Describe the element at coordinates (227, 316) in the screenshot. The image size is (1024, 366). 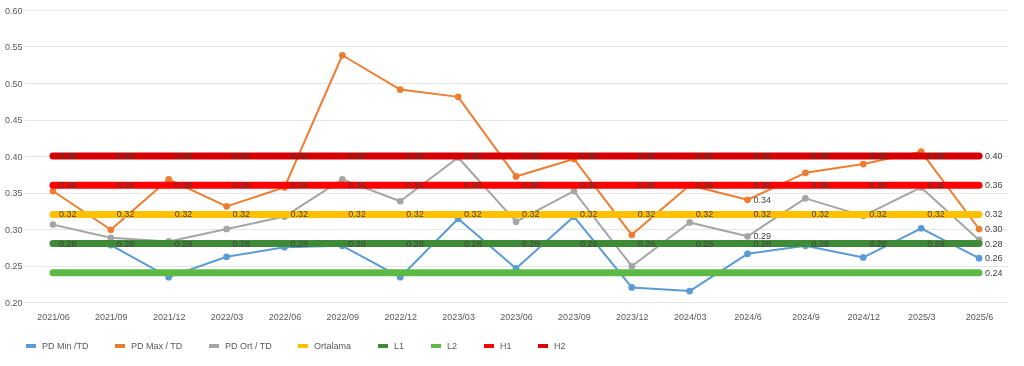
I see `x-tick-label: 2022/03` at that location.